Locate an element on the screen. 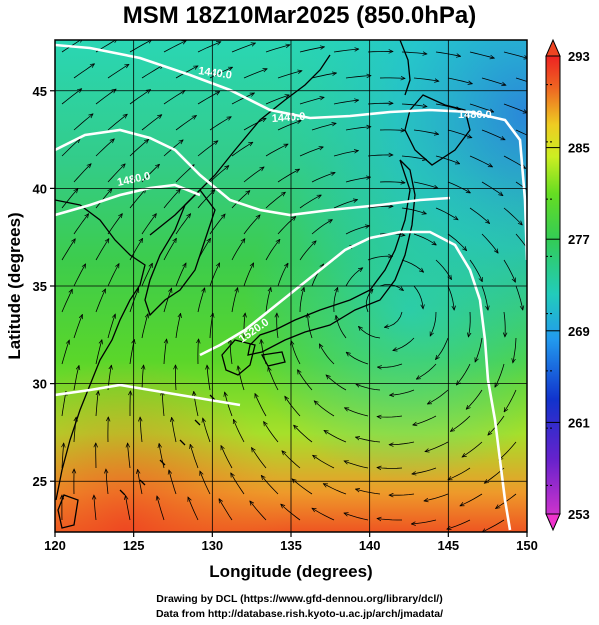  colorbar-label: 261 is located at coordinates (579, 422).